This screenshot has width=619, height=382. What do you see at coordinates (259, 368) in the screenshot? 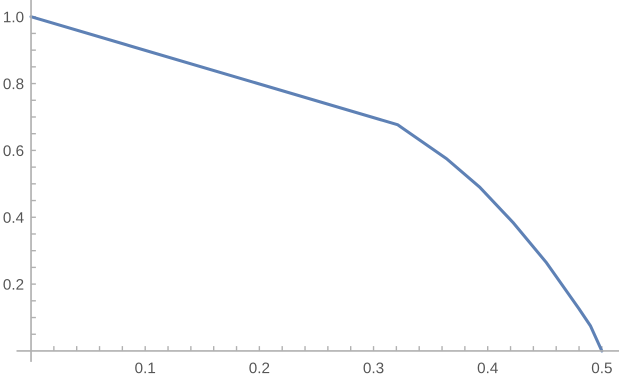
I see `x-tick-label: 0.2` at bounding box center [259, 368].